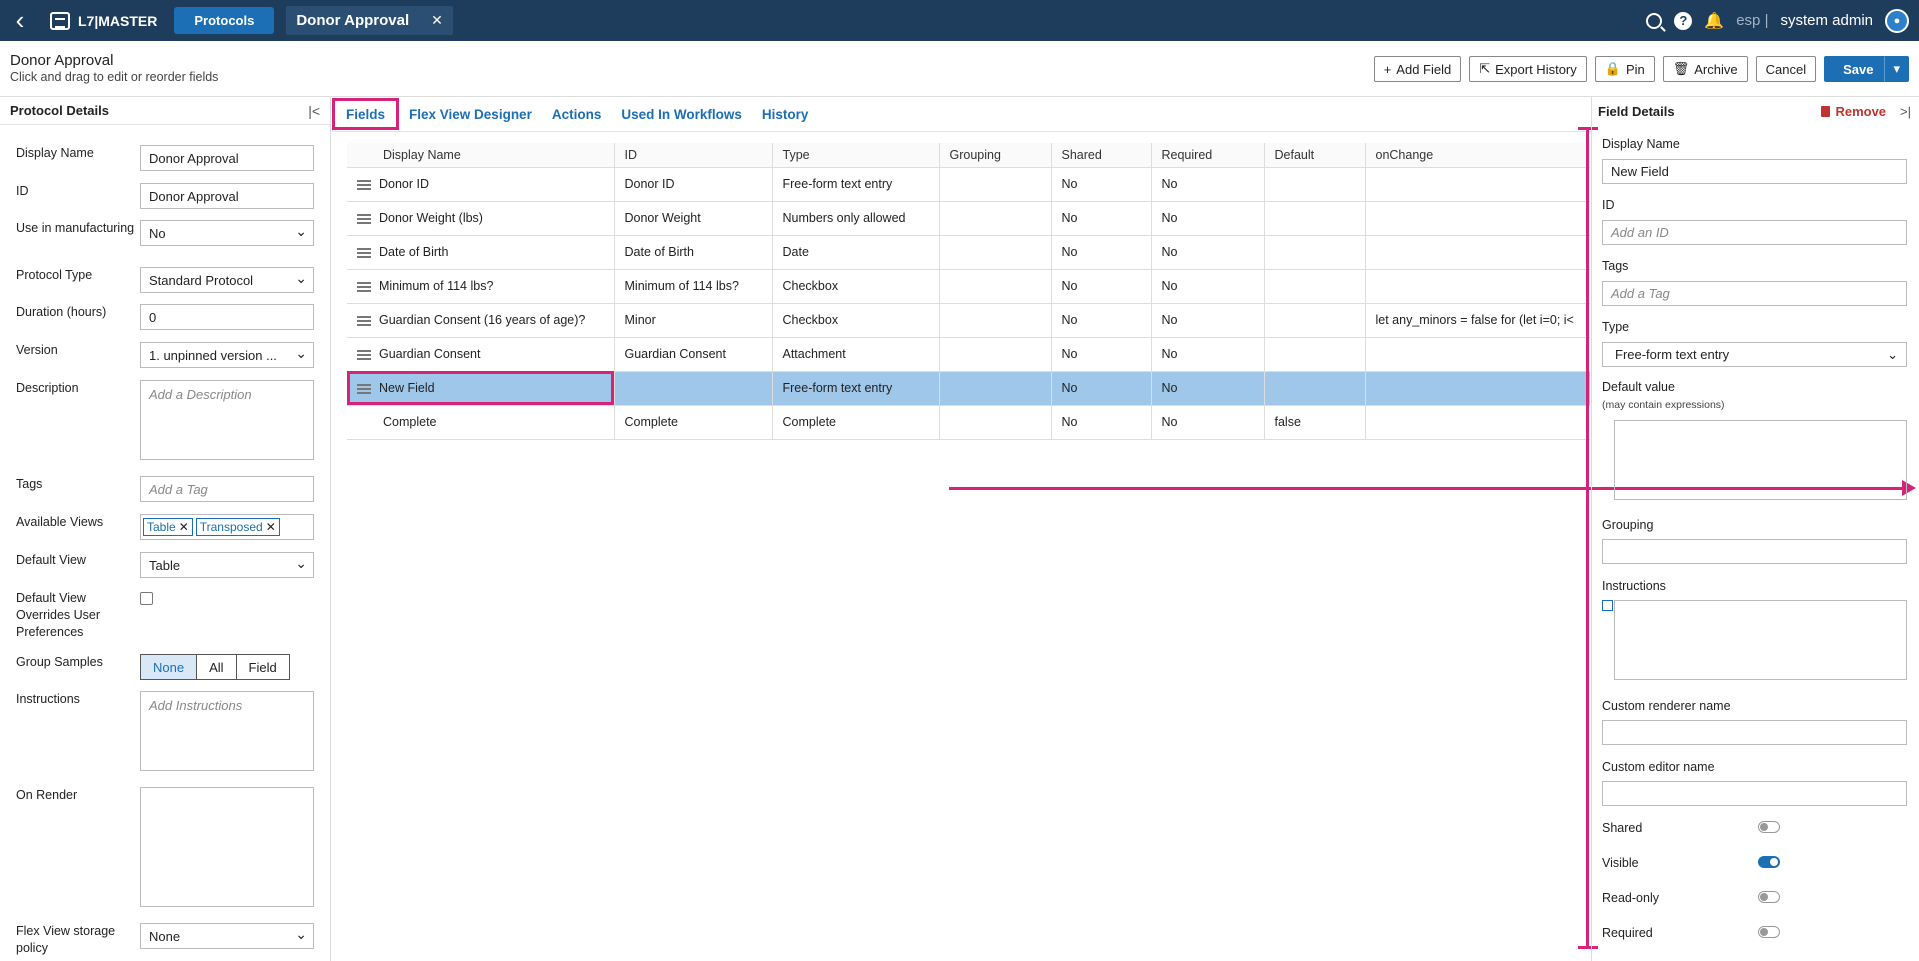  I want to click on label-id: ID, so click(22, 191).